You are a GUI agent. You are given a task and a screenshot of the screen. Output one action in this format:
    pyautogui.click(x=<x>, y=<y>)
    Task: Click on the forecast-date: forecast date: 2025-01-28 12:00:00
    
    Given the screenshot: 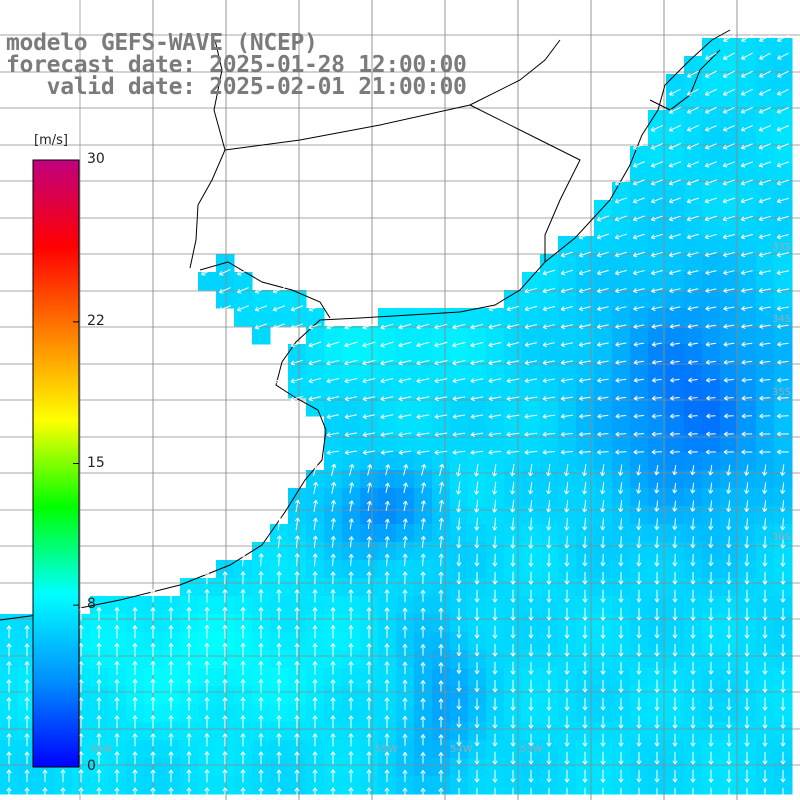 What is the action you would take?
    pyautogui.click(x=236, y=65)
    